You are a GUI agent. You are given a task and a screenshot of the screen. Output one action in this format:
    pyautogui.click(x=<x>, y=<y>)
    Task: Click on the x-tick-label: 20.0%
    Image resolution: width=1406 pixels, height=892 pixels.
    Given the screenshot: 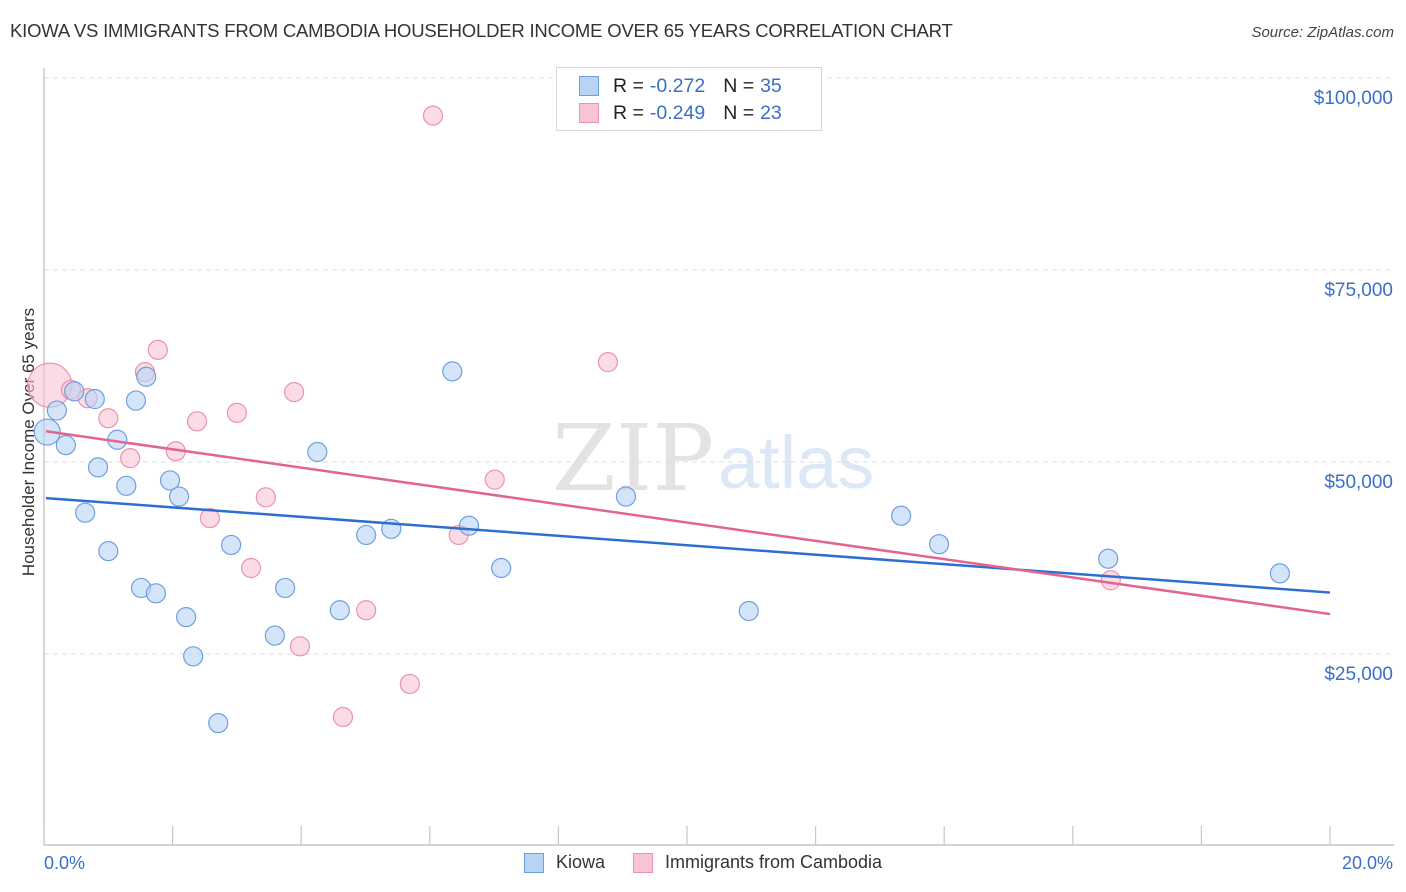 What is the action you would take?
    pyautogui.click(x=1367, y=863)
    